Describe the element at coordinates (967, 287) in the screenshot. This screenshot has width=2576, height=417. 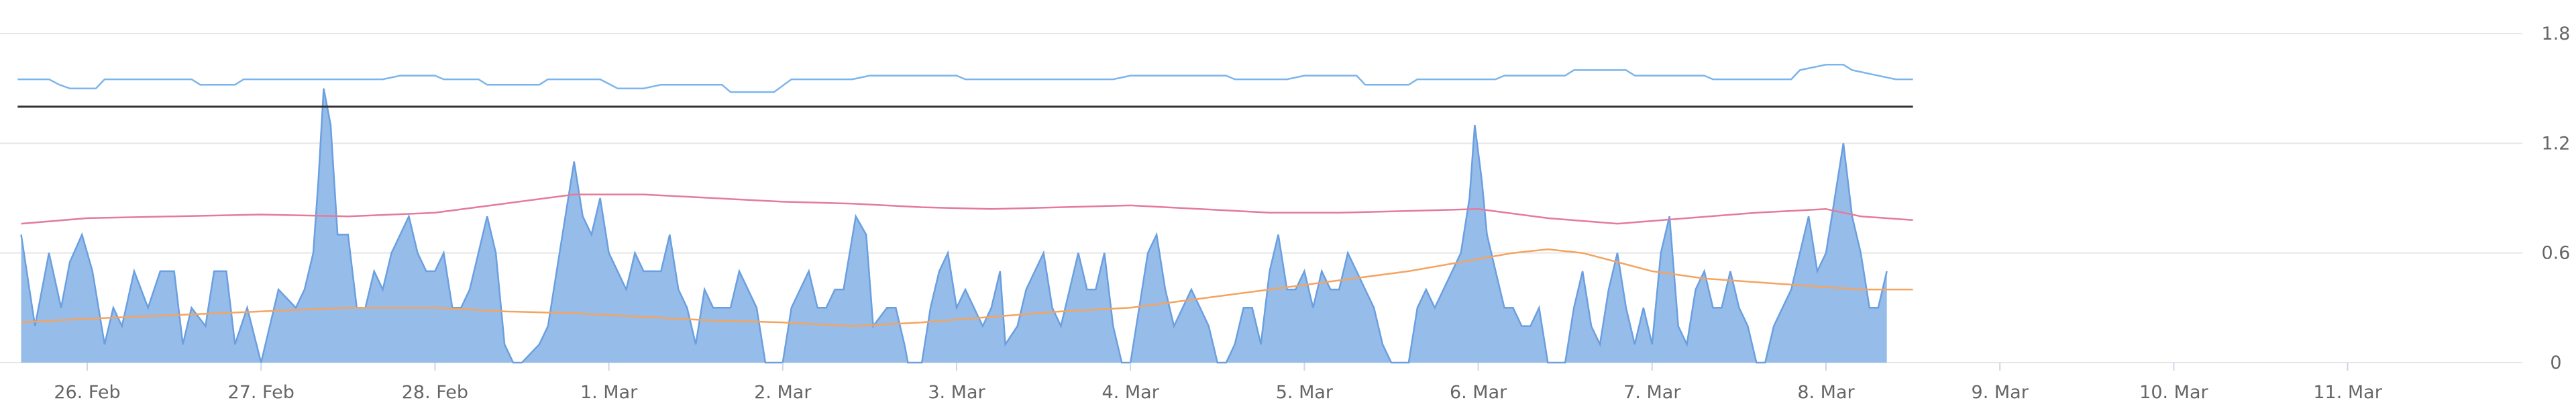
I see `series-line-orange` at that location.